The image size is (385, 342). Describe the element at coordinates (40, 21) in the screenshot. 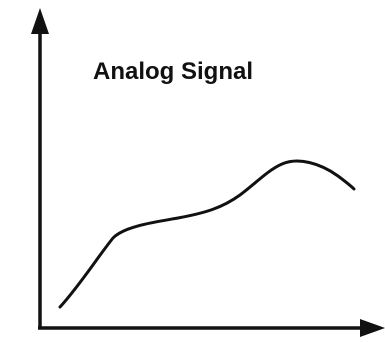

I see `y-axis-arrowhead` at that location.